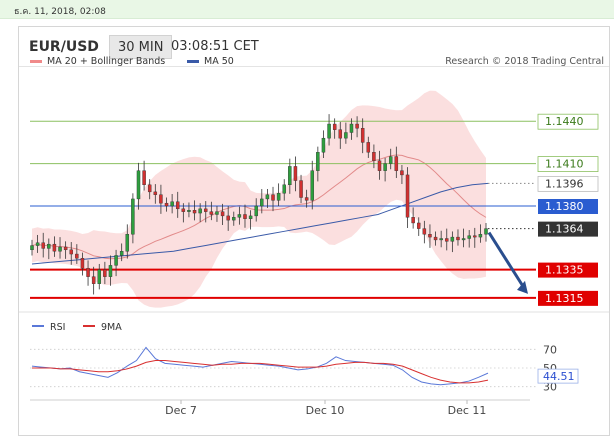  I want to click on datestamp: ธ.ค. 11, 2018, 02:08, so click(60, 12).